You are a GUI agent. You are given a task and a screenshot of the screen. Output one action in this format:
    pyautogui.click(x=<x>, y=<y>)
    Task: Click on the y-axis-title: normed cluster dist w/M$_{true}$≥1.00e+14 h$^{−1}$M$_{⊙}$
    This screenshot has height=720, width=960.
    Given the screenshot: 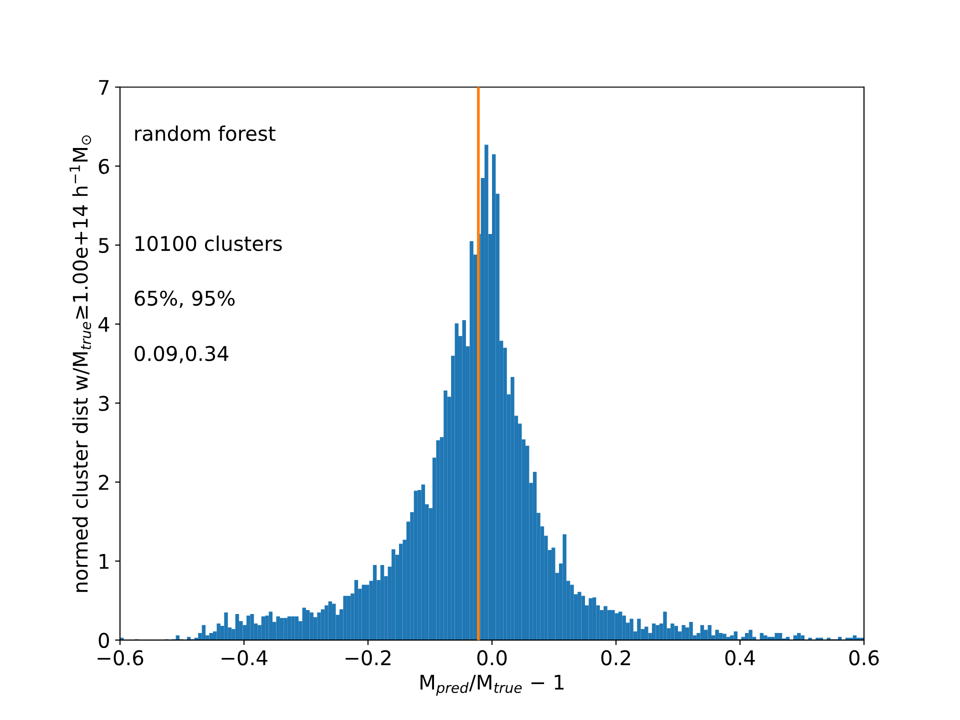 What is the action you would take?
    pyautogui.click(x=81, y=363)
    